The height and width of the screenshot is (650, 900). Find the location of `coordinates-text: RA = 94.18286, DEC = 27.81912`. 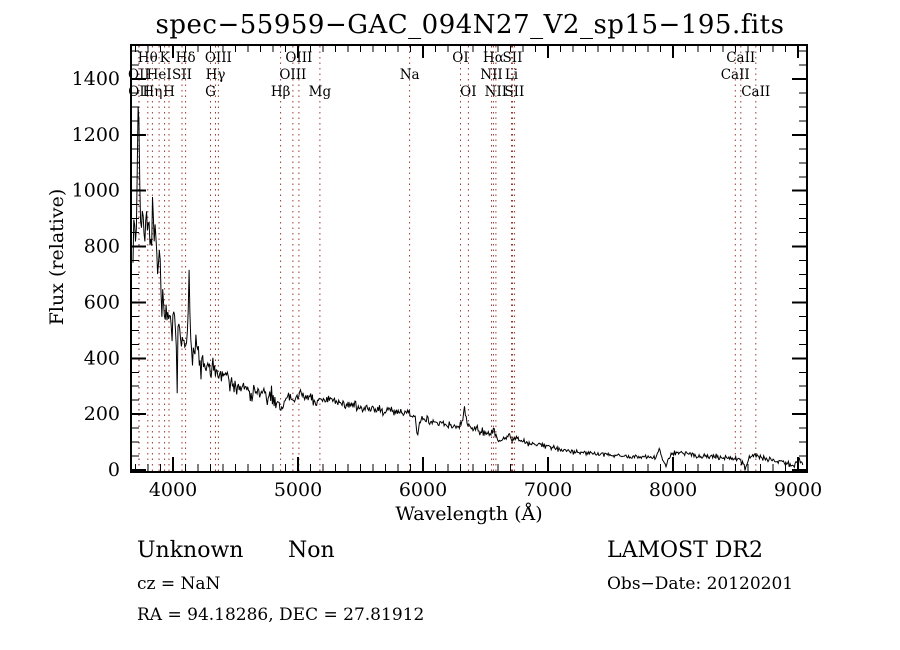

coordinates-text: RA = 94.18286, DEC = 27.81912 is located at coordinates (281, 615).